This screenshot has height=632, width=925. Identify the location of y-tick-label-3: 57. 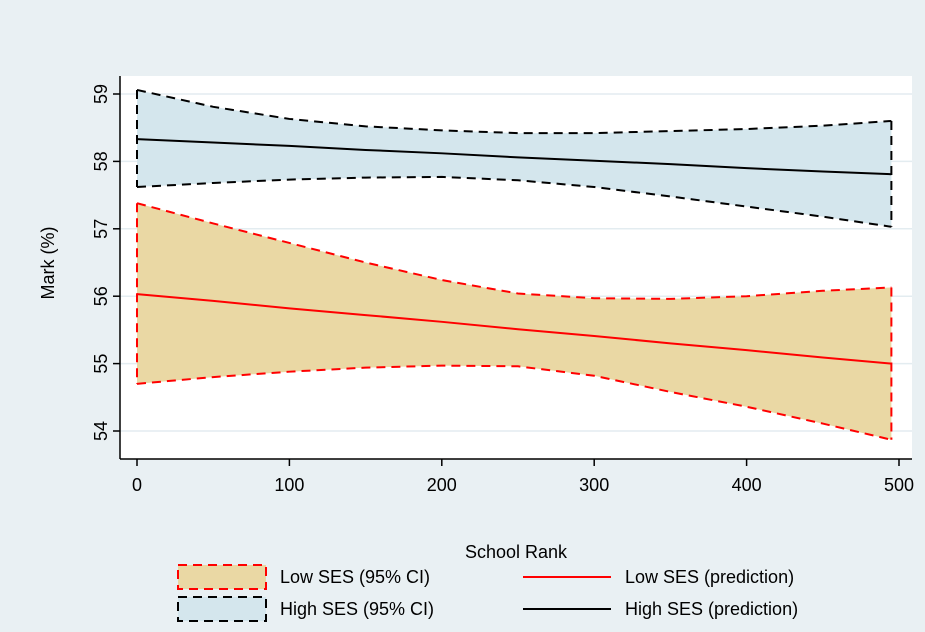
(101, 229).